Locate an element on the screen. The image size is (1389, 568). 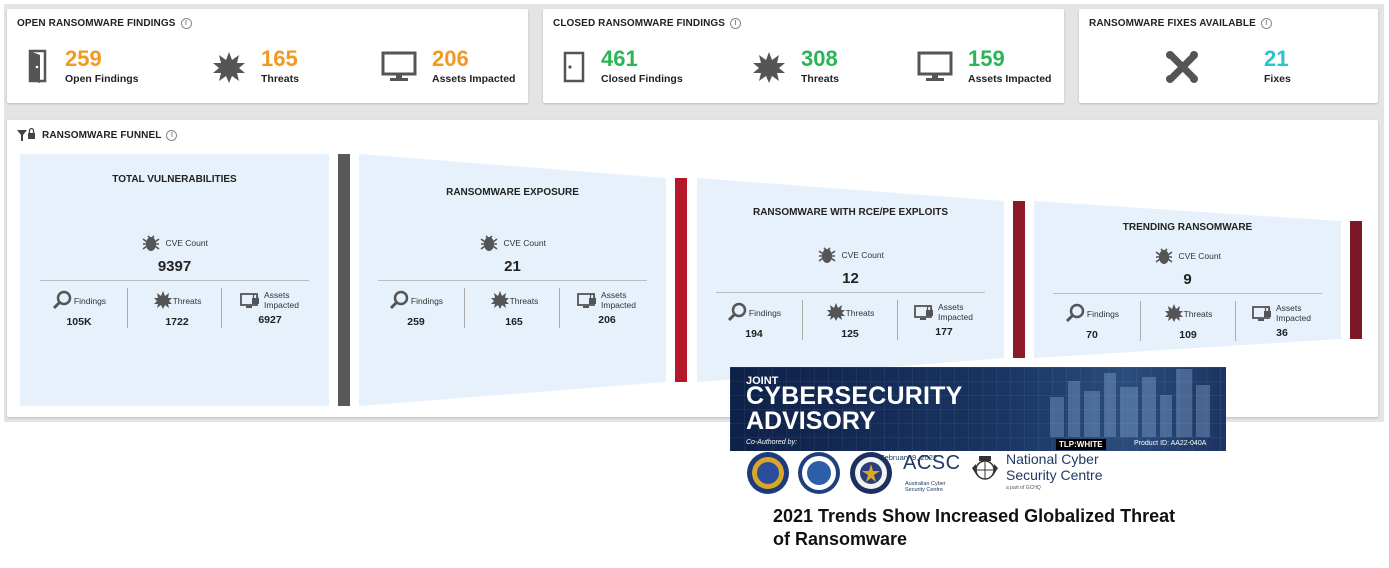
stage-4-divider is located at coordinates (1187, 293).